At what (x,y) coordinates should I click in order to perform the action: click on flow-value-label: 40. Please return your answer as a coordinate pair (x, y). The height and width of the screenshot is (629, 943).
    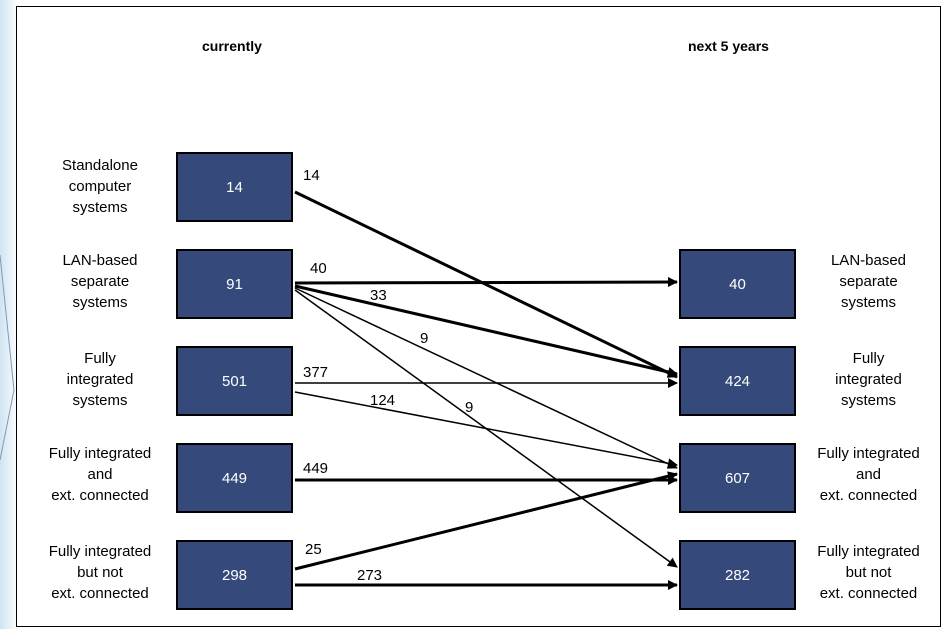
    Looking at the image, I should click on (318, 268).